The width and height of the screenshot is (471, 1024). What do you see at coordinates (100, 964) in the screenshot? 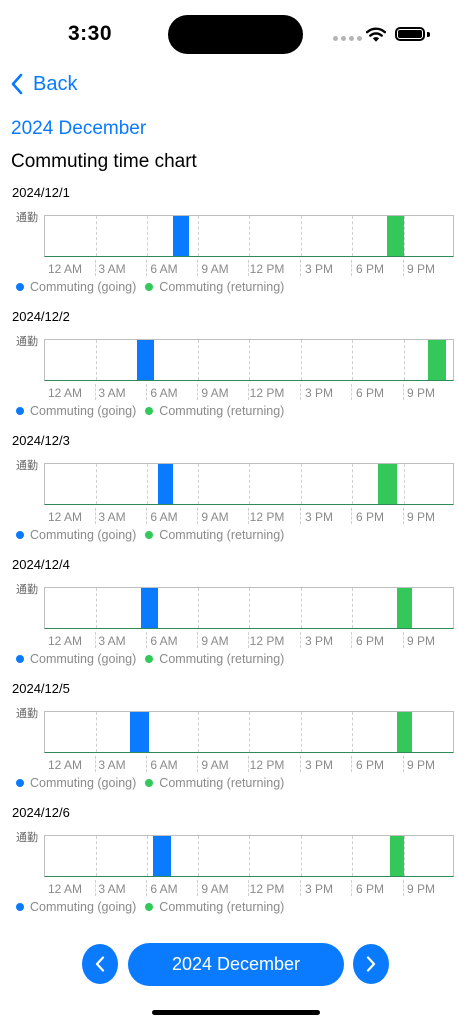
I see `previous-month-button` at bounding box center [100, 964].